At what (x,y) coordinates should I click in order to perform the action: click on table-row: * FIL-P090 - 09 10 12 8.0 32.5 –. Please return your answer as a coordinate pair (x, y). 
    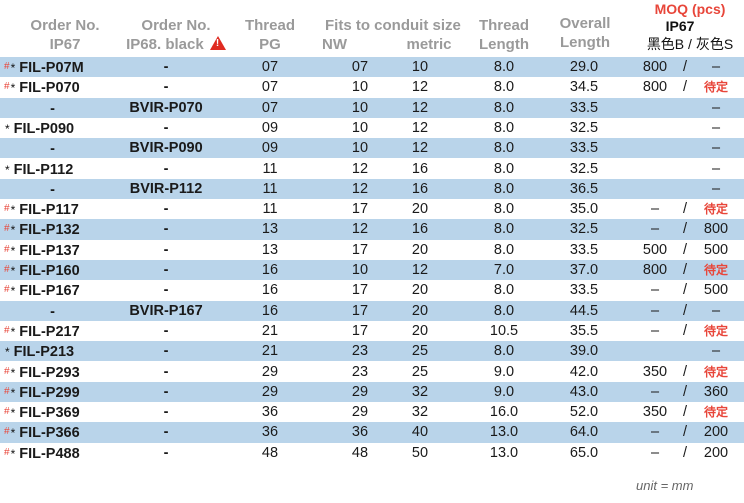
    Looking at the image, I should click on (372, 128).